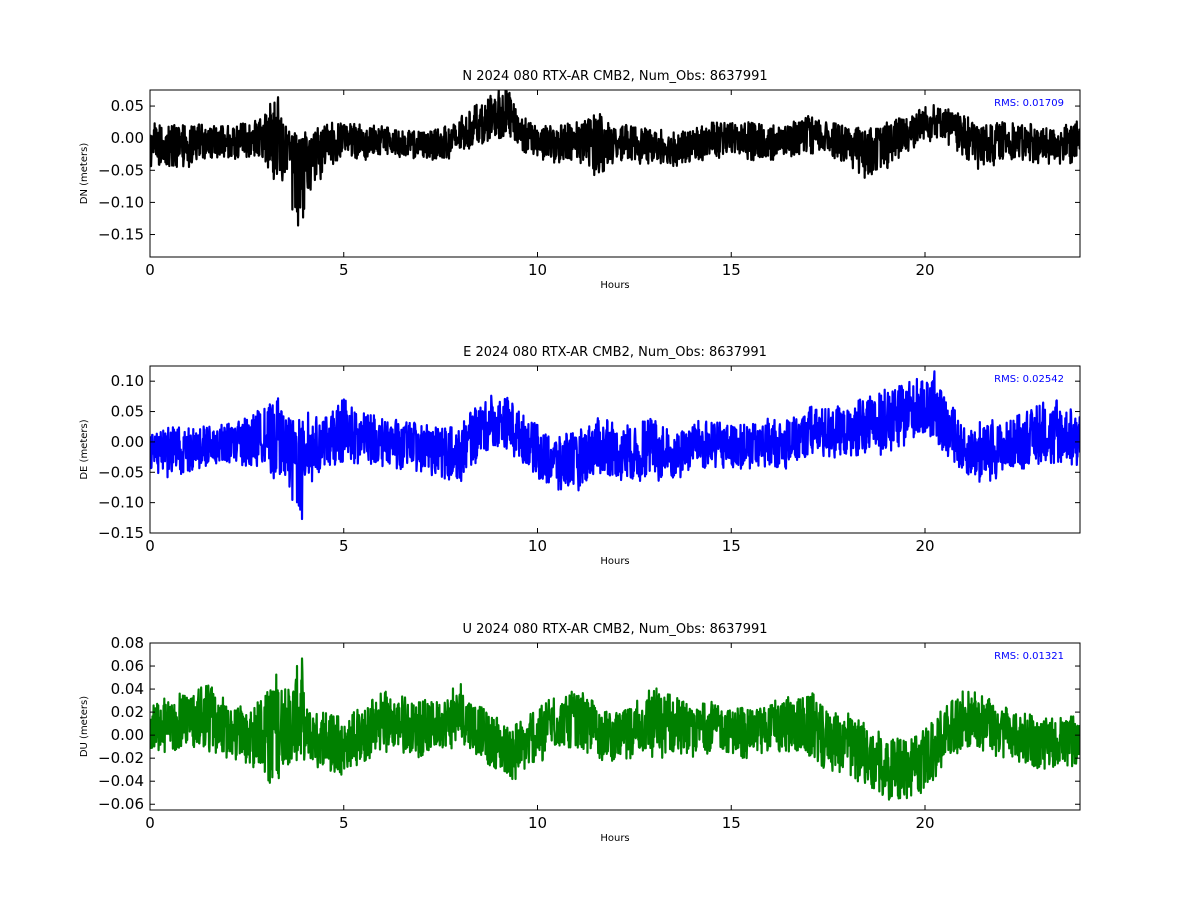  I want to click on y-tick-label: −0.04, so click(121, 781).